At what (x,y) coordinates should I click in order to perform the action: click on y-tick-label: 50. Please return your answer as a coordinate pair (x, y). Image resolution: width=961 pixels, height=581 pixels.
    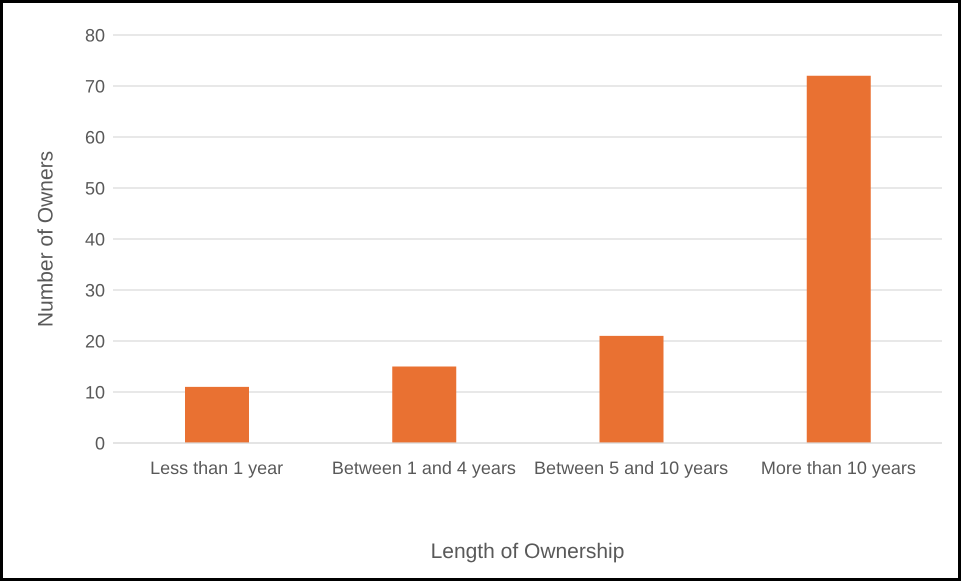
    Looking at the image, I should click on (94, 188).